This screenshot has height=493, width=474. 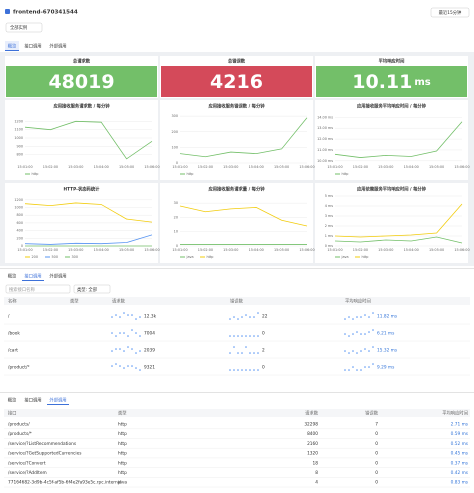 What do you see at coordinates (149, 351) in the screenshot?
I see `row-requests: 2039` at bounding box center [149, 351].